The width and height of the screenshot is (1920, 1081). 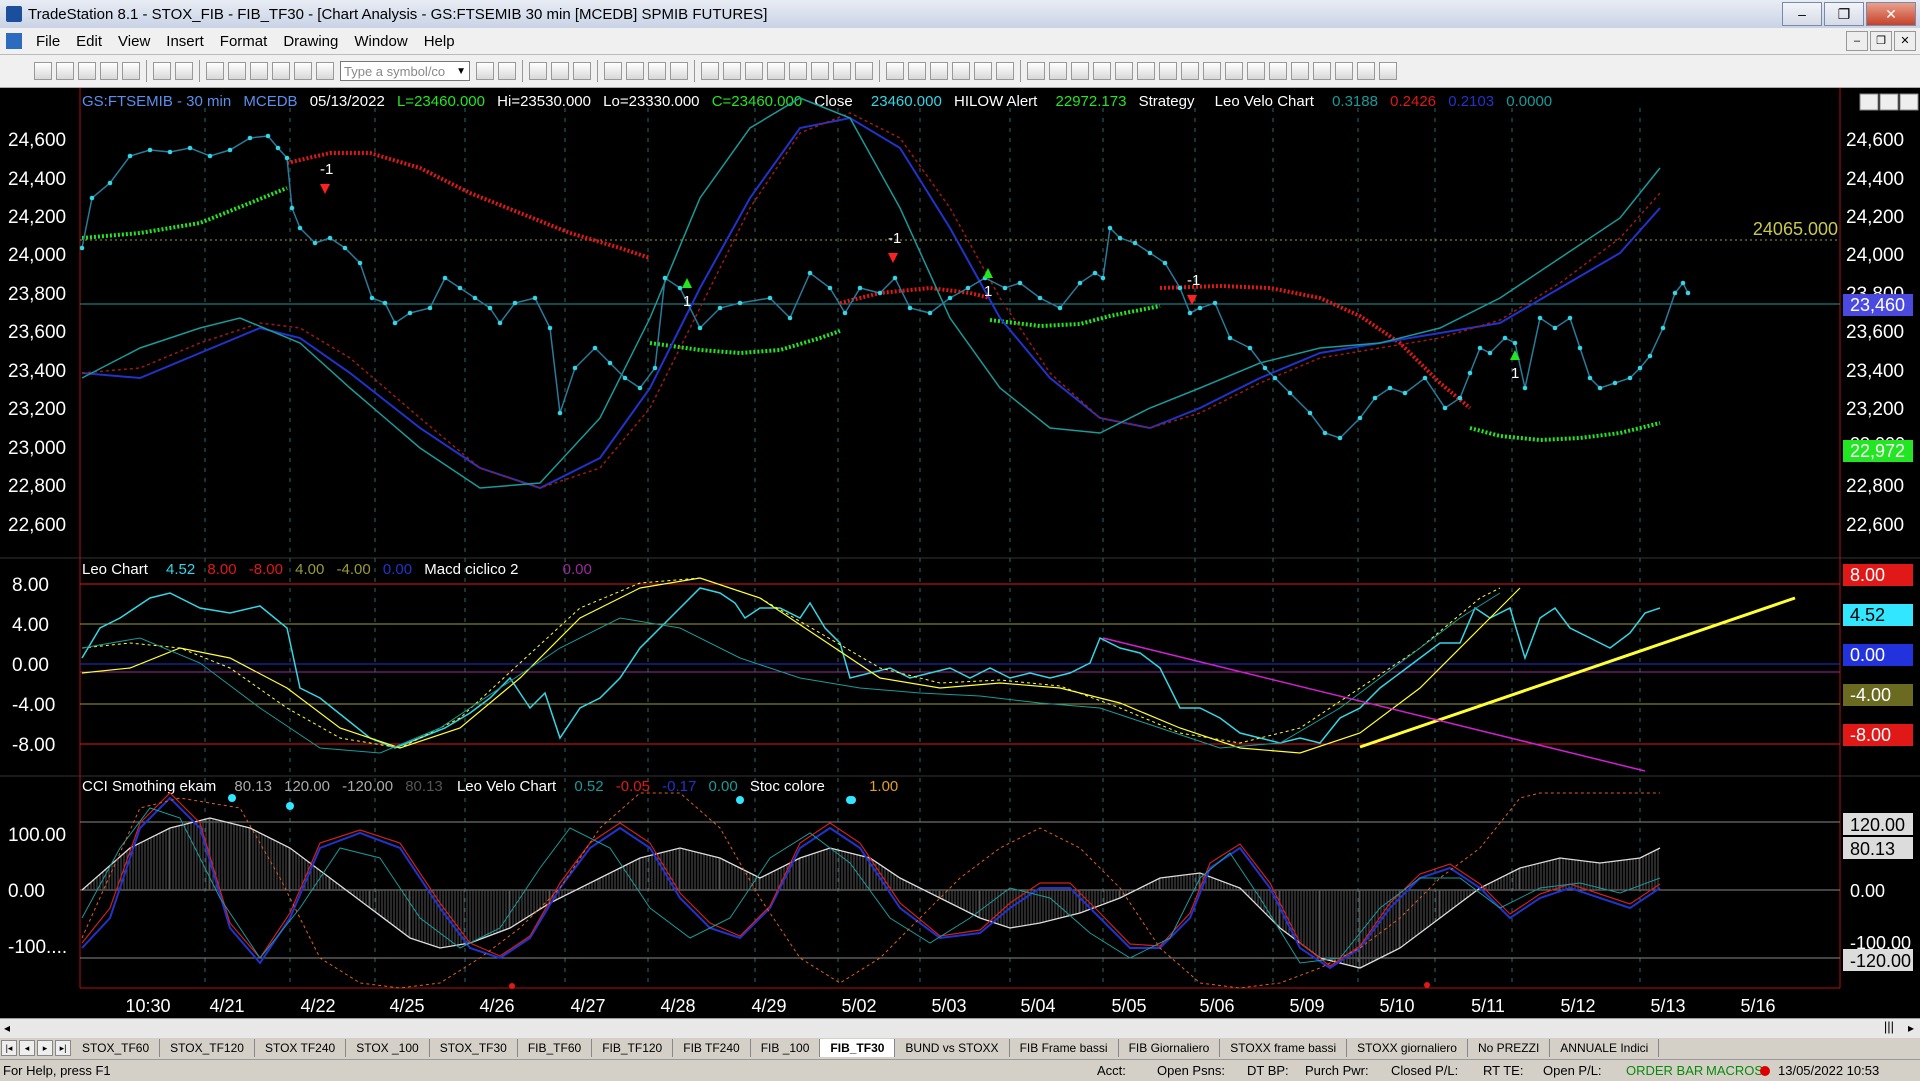 What do you see at coordinates (754, 71) in the screenshot?
I see `barchart-type-icon` at bounding box center [754, 71].